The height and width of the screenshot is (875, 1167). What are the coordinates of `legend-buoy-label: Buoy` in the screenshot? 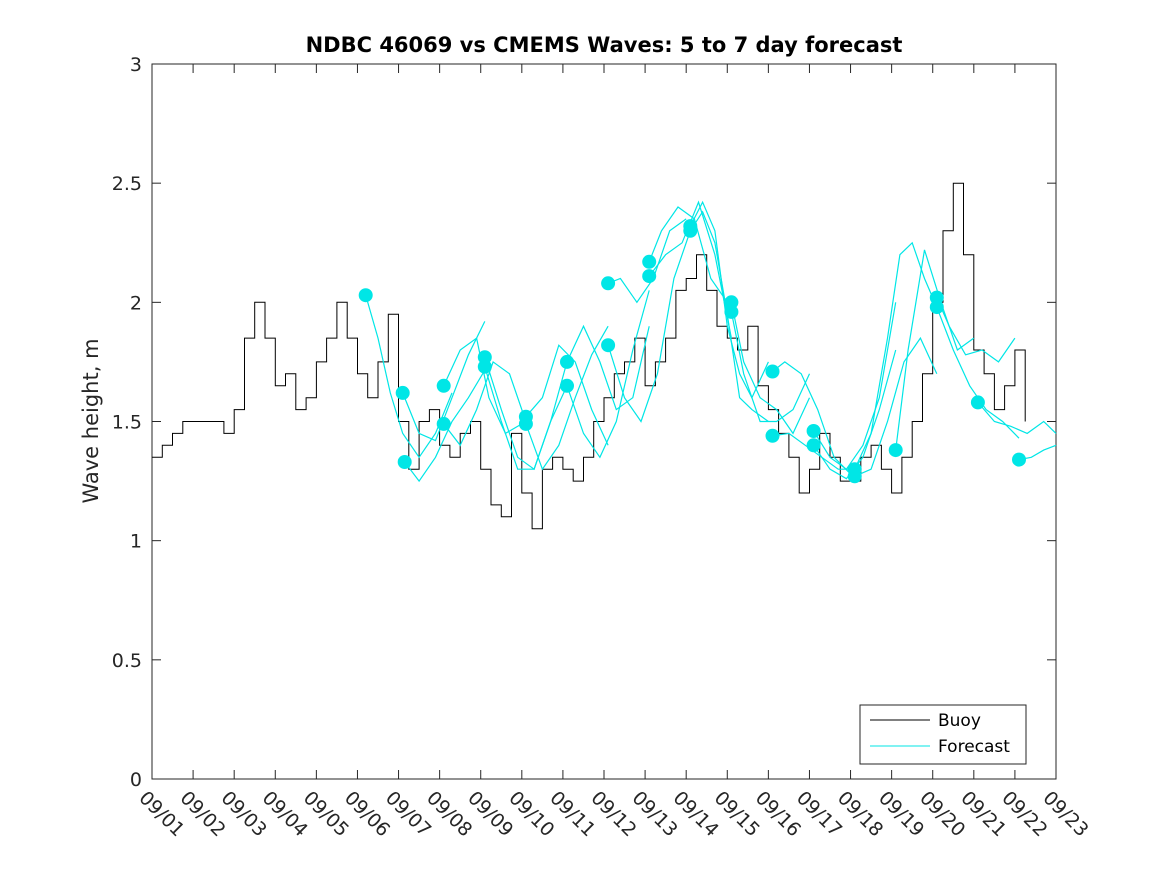 It's located at (959, 721).